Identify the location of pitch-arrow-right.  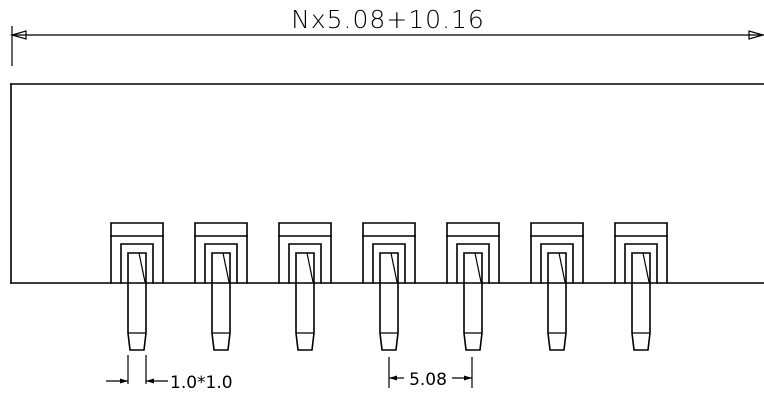
(468, 378).